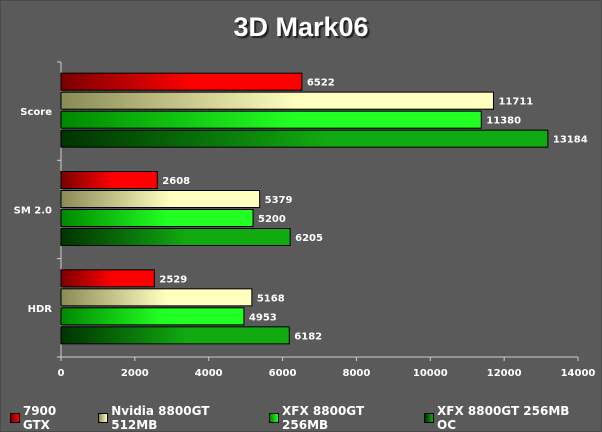 The image size is (602, 432). What do you see at coordinates (61, 373) in the screenshot?
I see `x-tick-label: 0` at bounding box center [61, 373].